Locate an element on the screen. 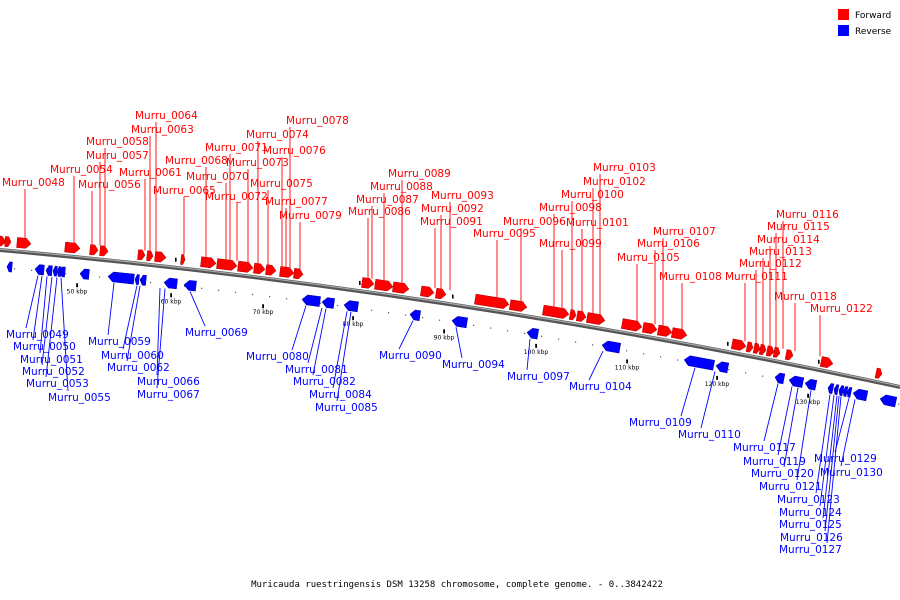  gene-label: Murru_0072 is located at coordinates (236, 197).